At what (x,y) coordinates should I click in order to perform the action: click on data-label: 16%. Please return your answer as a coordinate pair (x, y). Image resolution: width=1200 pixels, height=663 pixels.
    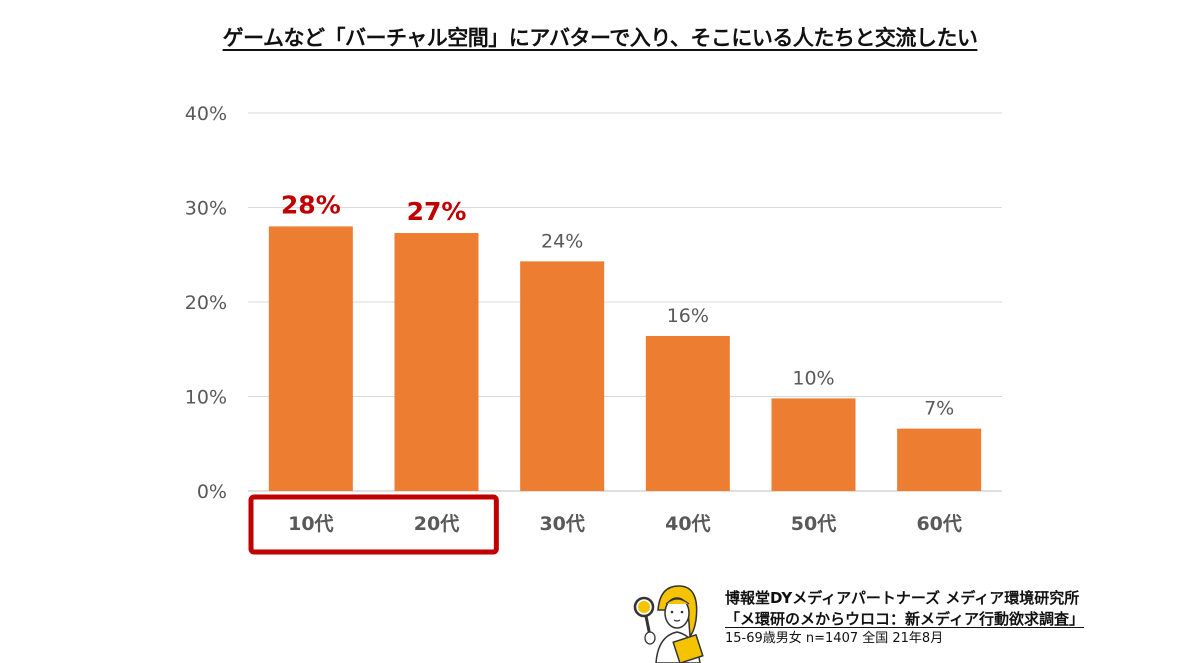
    Looking at the image, I should click on (688, 316).